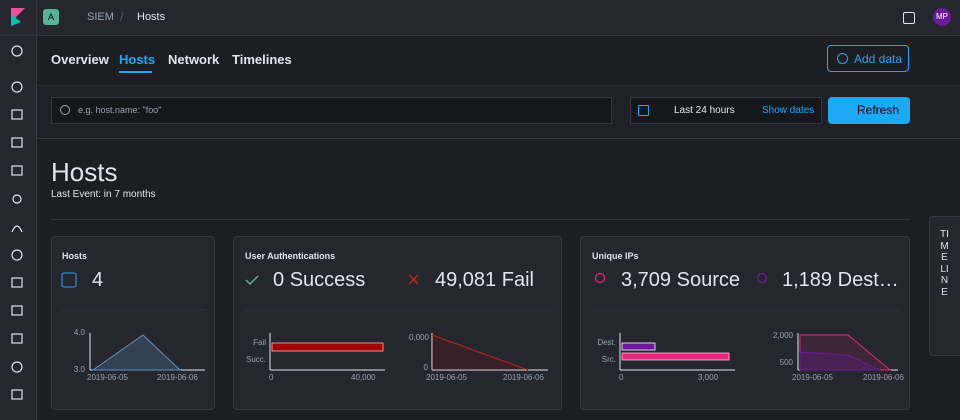 The image size is (960, 420). Describe the element at coordinates (103, 194) in the screenshot. I see `page-subtitle: Last Event: in 7 months` at that location.